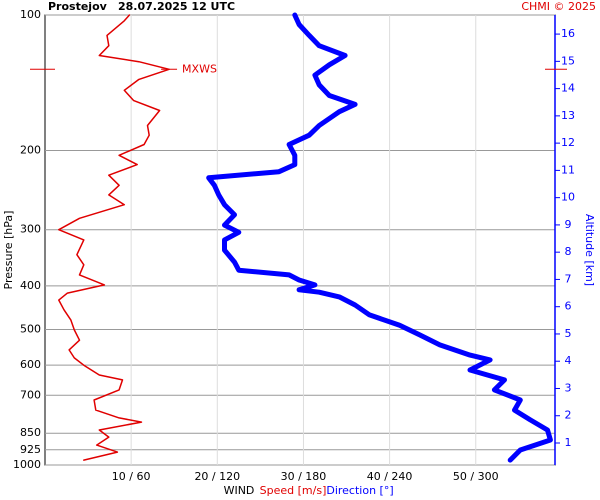  What do you see at coordinates (568, 360) in the screenshot?
I see `y2-tick-label: 4` at bounding box center [568, 360].